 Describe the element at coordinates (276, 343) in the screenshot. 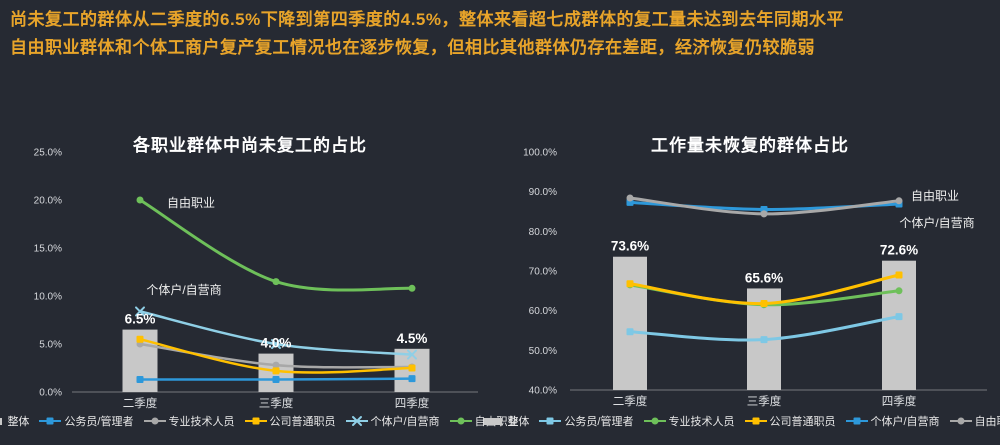

I see `svg-text: 4.0%` at that location.